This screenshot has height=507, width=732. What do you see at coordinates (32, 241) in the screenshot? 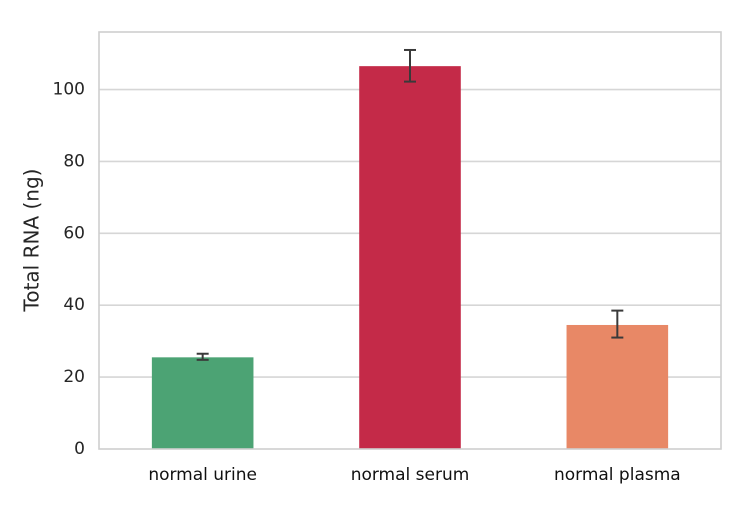
I see `y-axis-title: Total RNA (ng)` at bounding box center [32, 241].